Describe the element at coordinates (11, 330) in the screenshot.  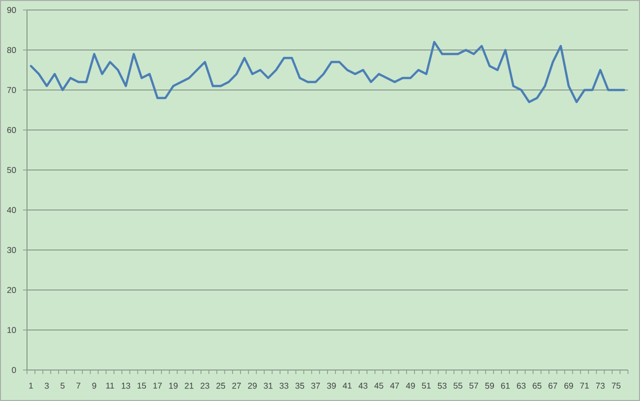
I see `y-tick-label: 10` at that location.